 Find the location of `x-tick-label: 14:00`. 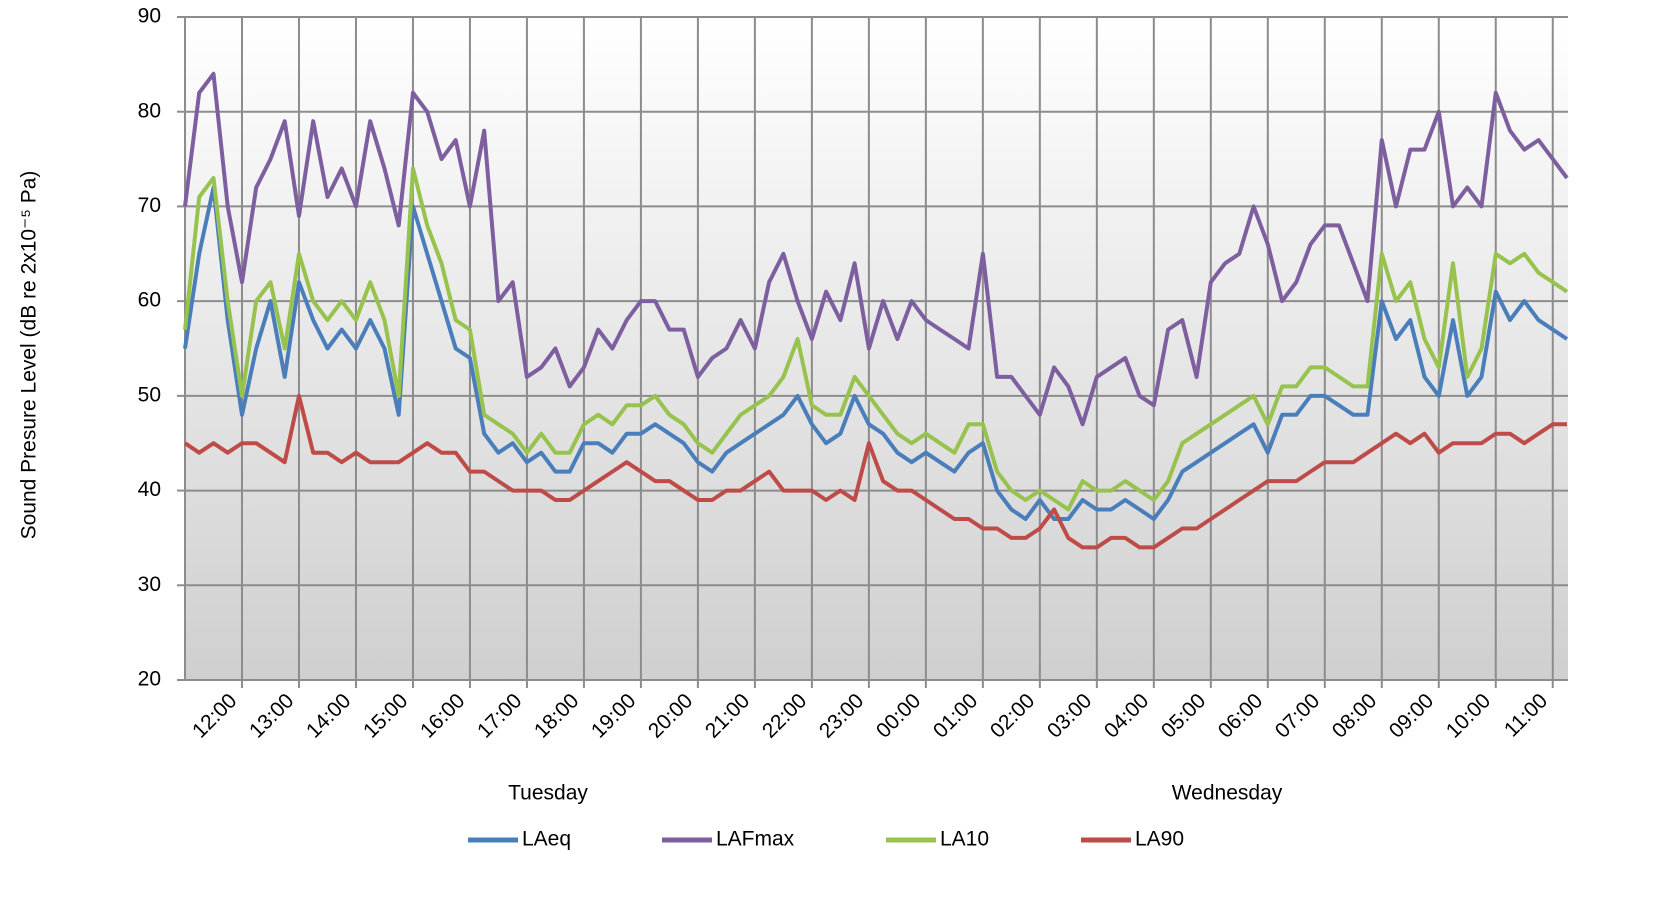

x-tick-label: 14:00 is located at coordinates (328, 715).